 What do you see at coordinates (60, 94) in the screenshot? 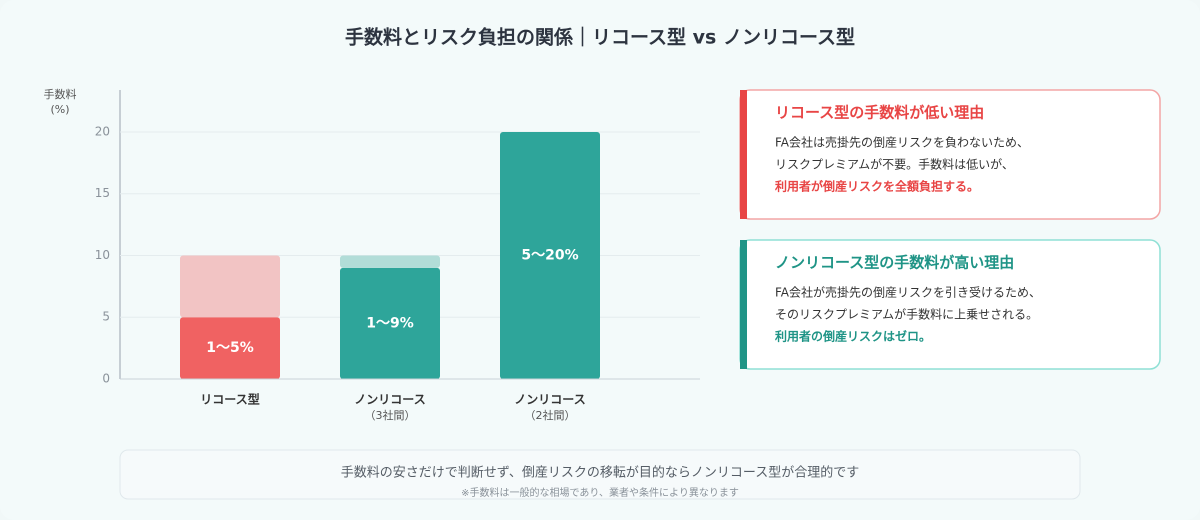
I see `y-axis-label: 手数料` at bounding box center [60, 94].